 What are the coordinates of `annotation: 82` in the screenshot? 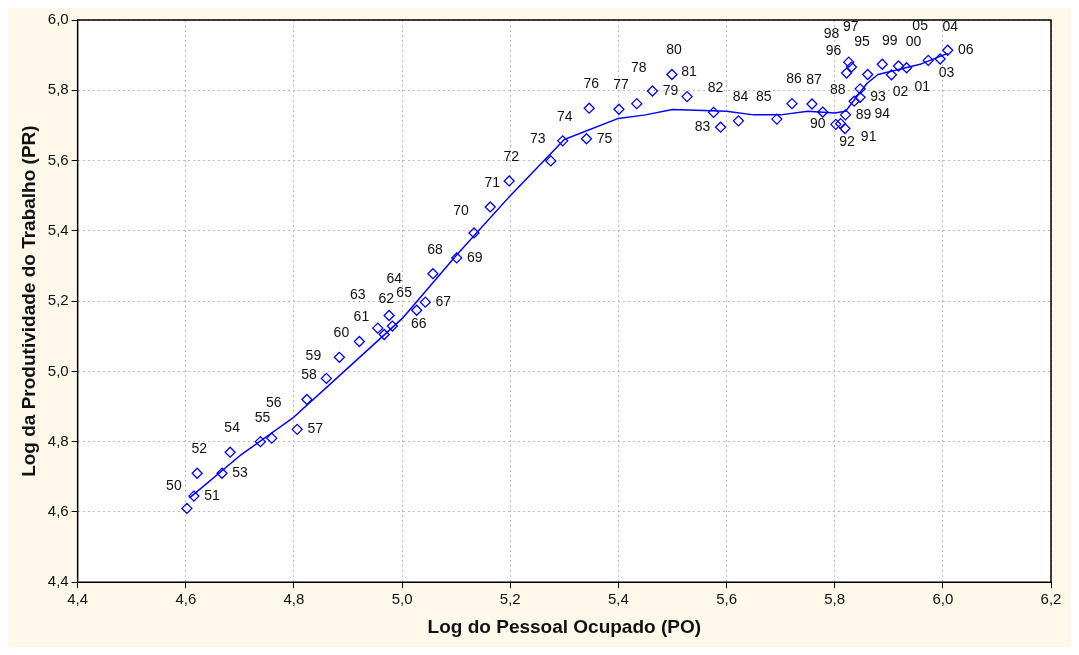 It's located at (715, 87).